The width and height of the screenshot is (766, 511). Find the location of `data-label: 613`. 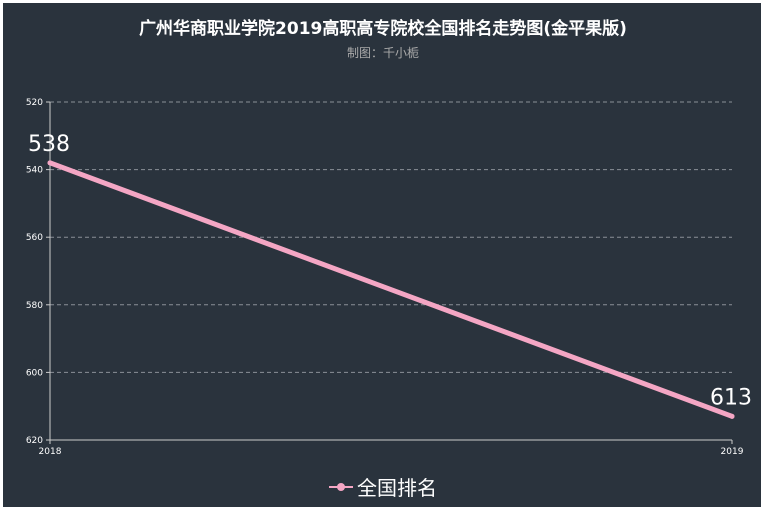

data-label: 613 is located at coordinates (731, 397).